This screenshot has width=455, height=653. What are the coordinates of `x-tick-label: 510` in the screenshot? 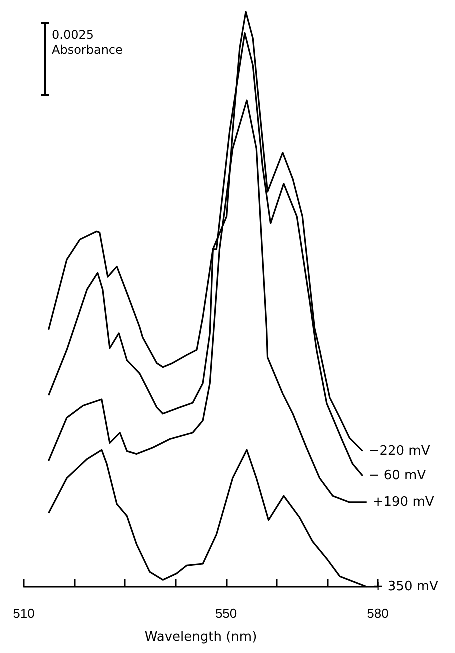 It's located at (24, 613).